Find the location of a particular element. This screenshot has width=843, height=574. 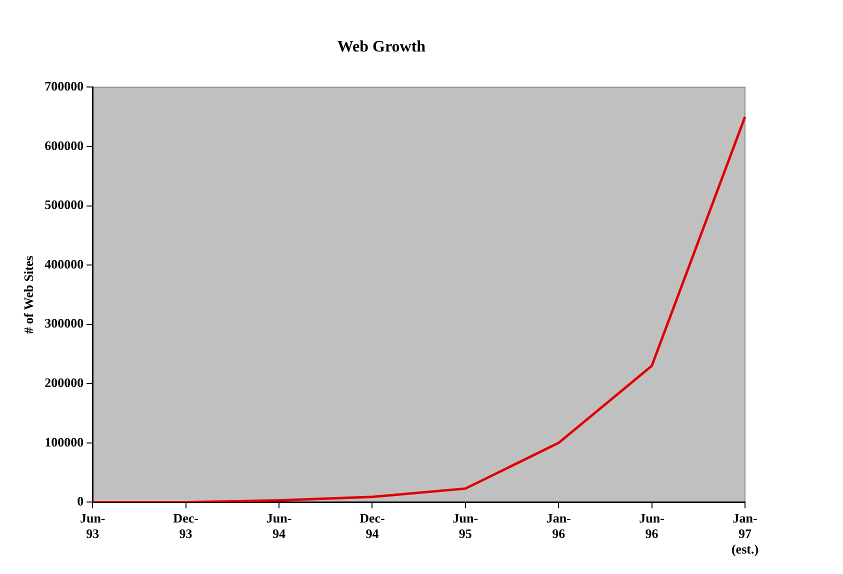

y-tick-label: 100000 is located at coordinates (64, 442).